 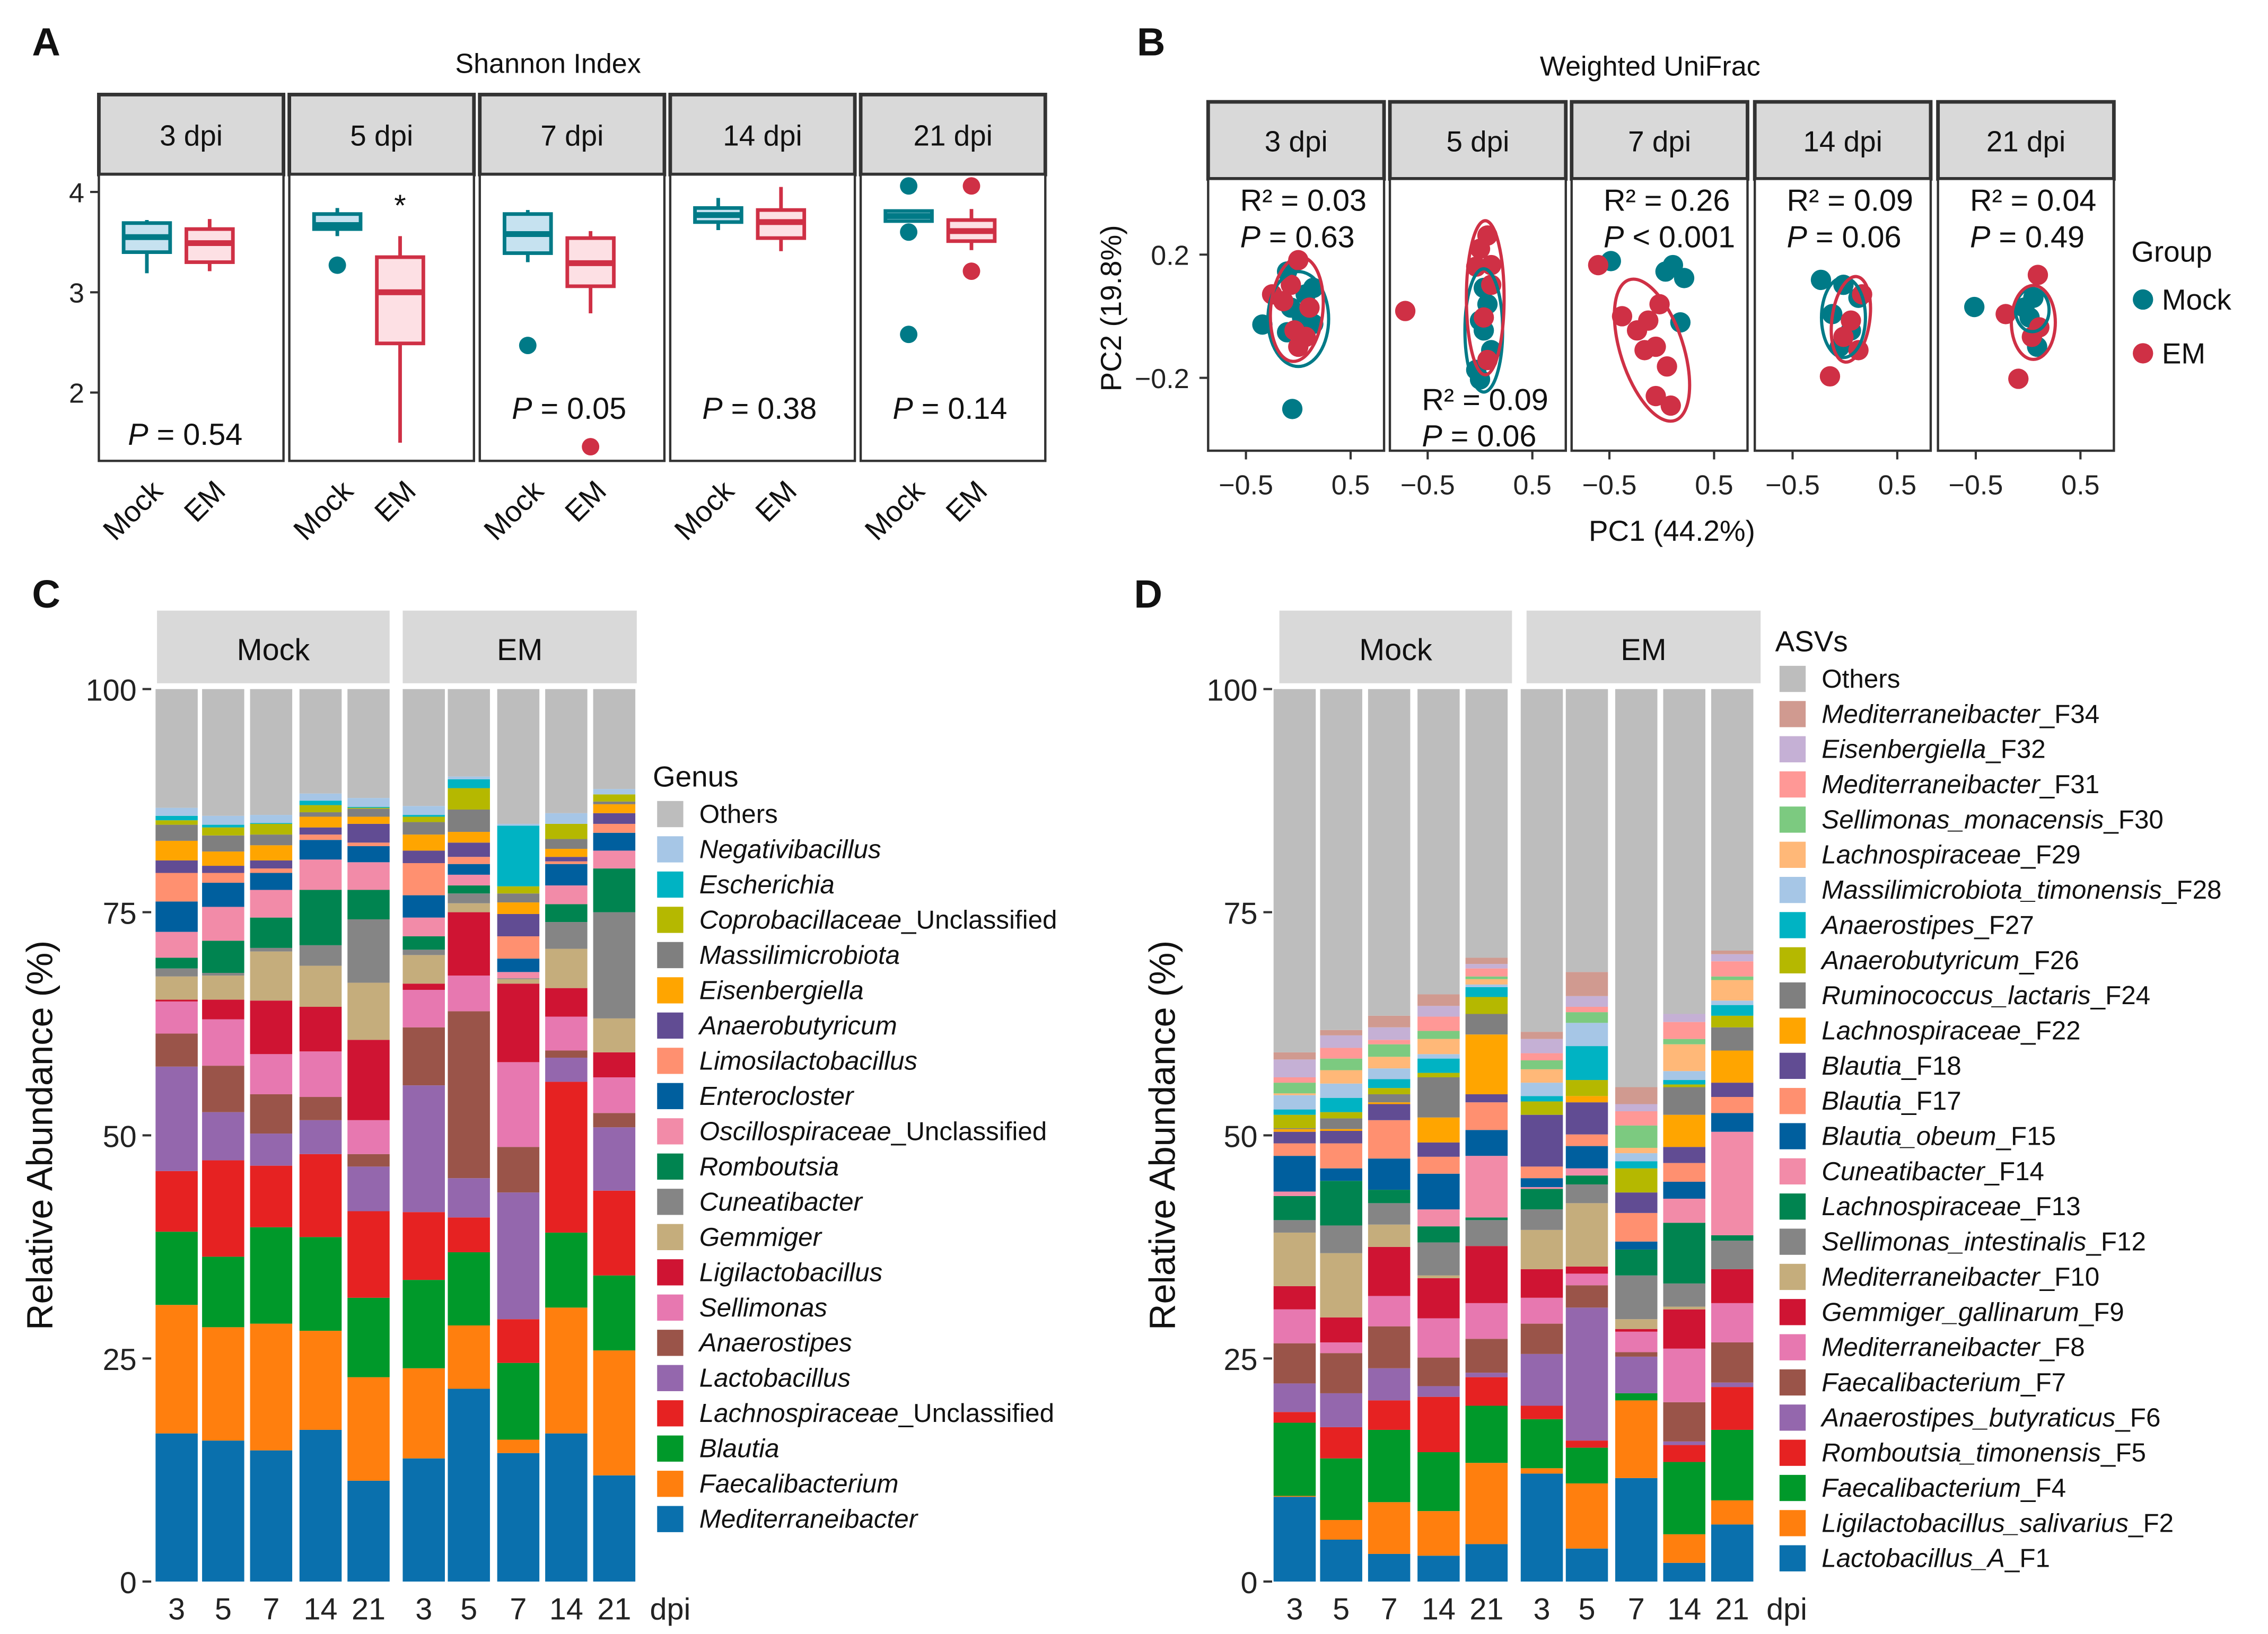 What do you see at coordinates (1973, 1311) in the screenshot?
I see `legend-label: Gemmiger_gallinarum_F9` at bounding box center [1973, 1311].